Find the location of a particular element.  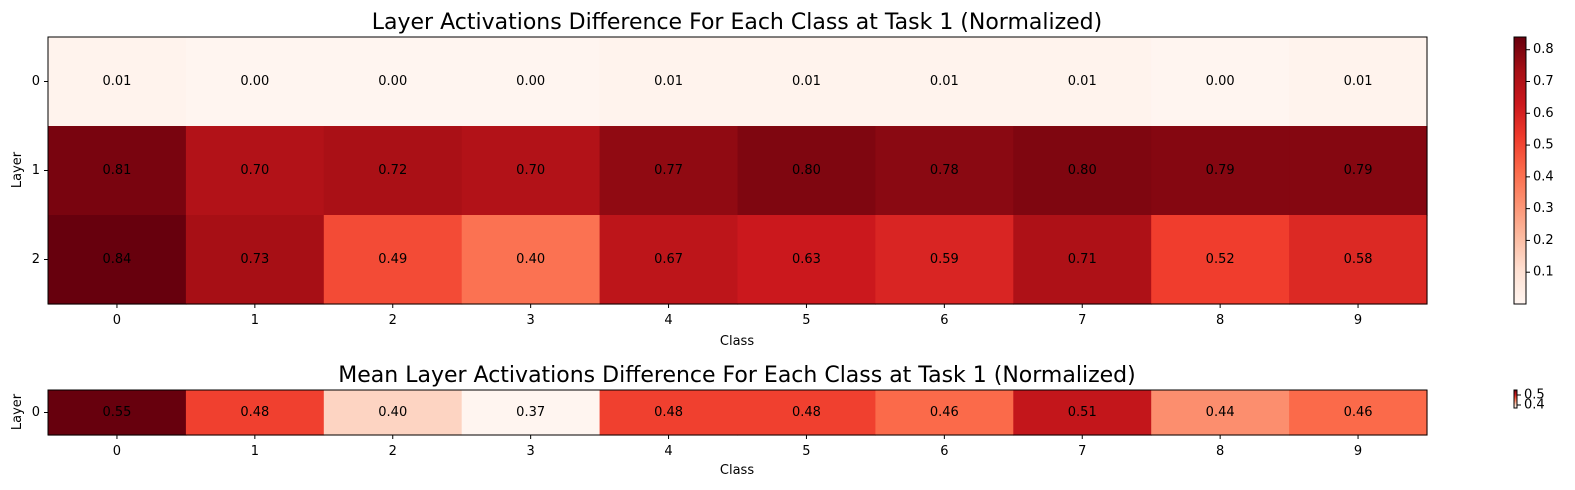

cell-value-label: 0.77 is located at coordinates (668, 170).